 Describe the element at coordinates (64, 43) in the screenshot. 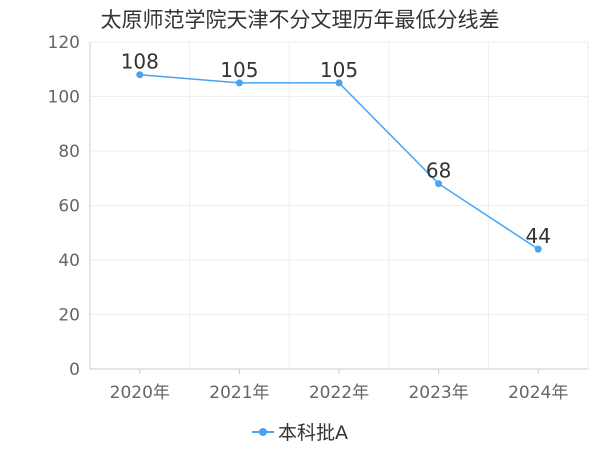

I see `y-tick-label: 120` at that location.